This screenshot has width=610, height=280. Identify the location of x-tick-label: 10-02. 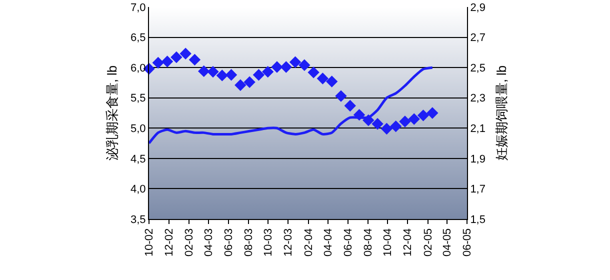
(150, 242).